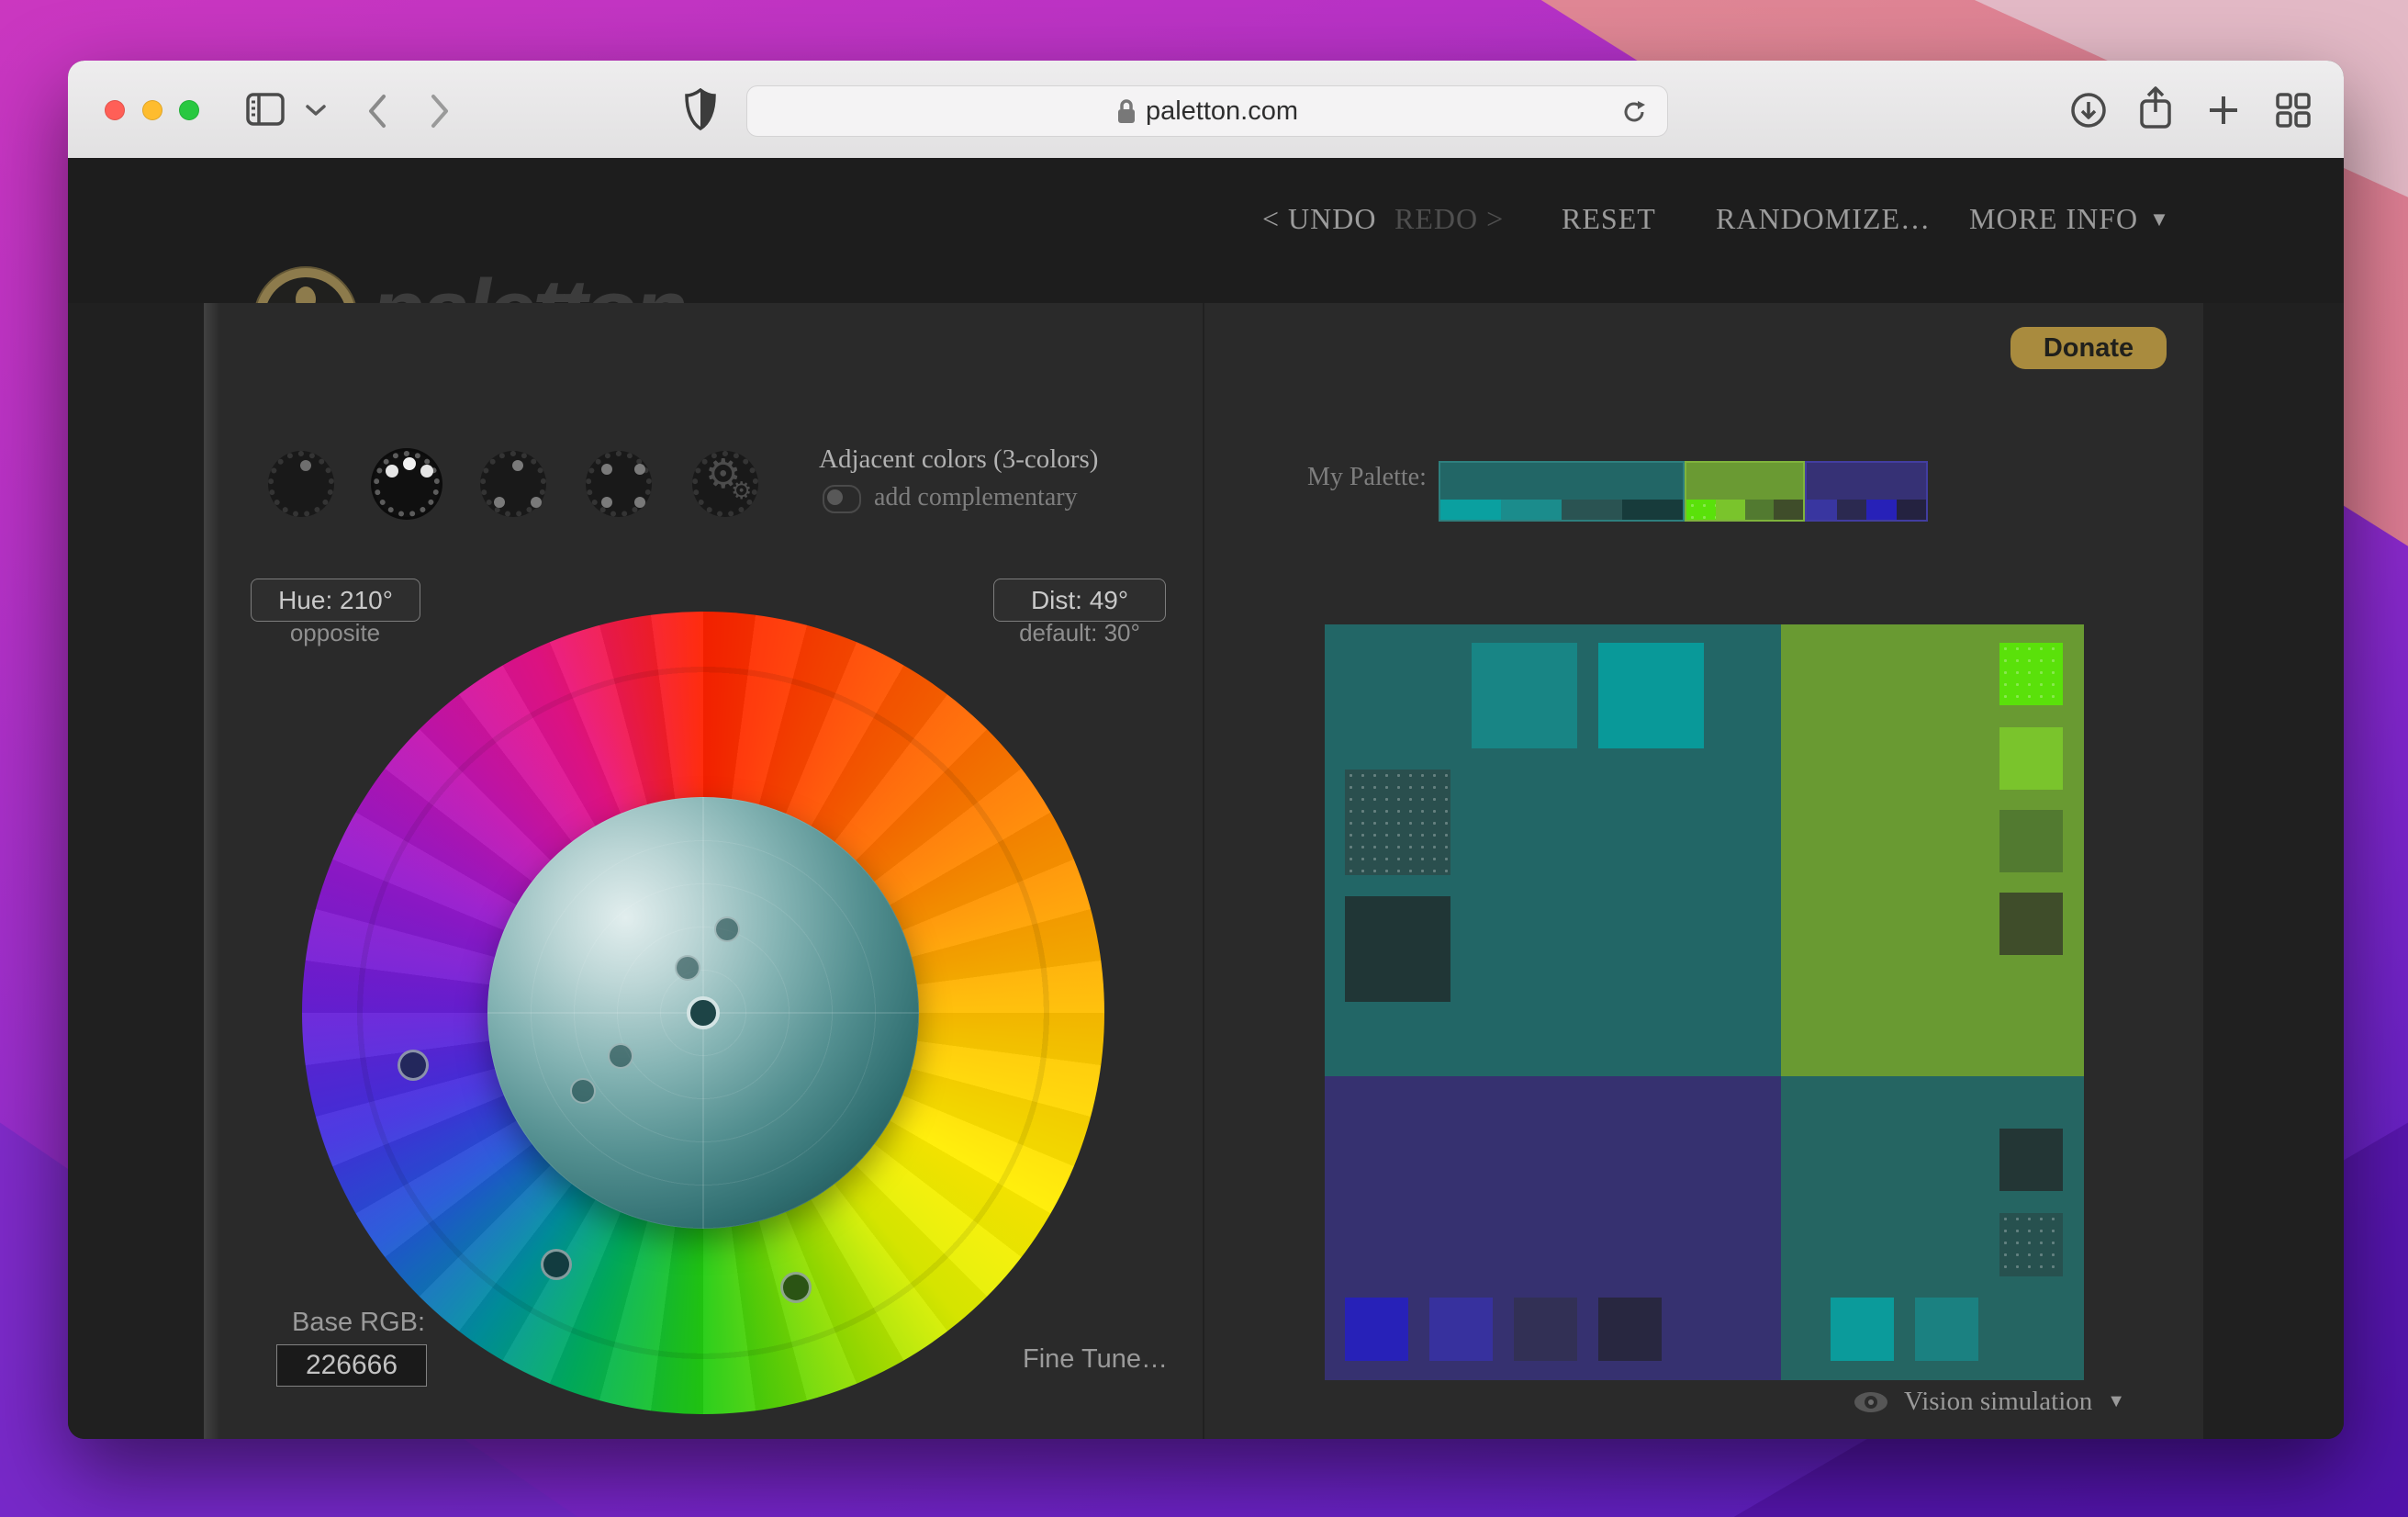  What do you see at coordinates (1562, 491) in the screenshot?
I see `strip-group-teal` at bounding box center [1562, 491].